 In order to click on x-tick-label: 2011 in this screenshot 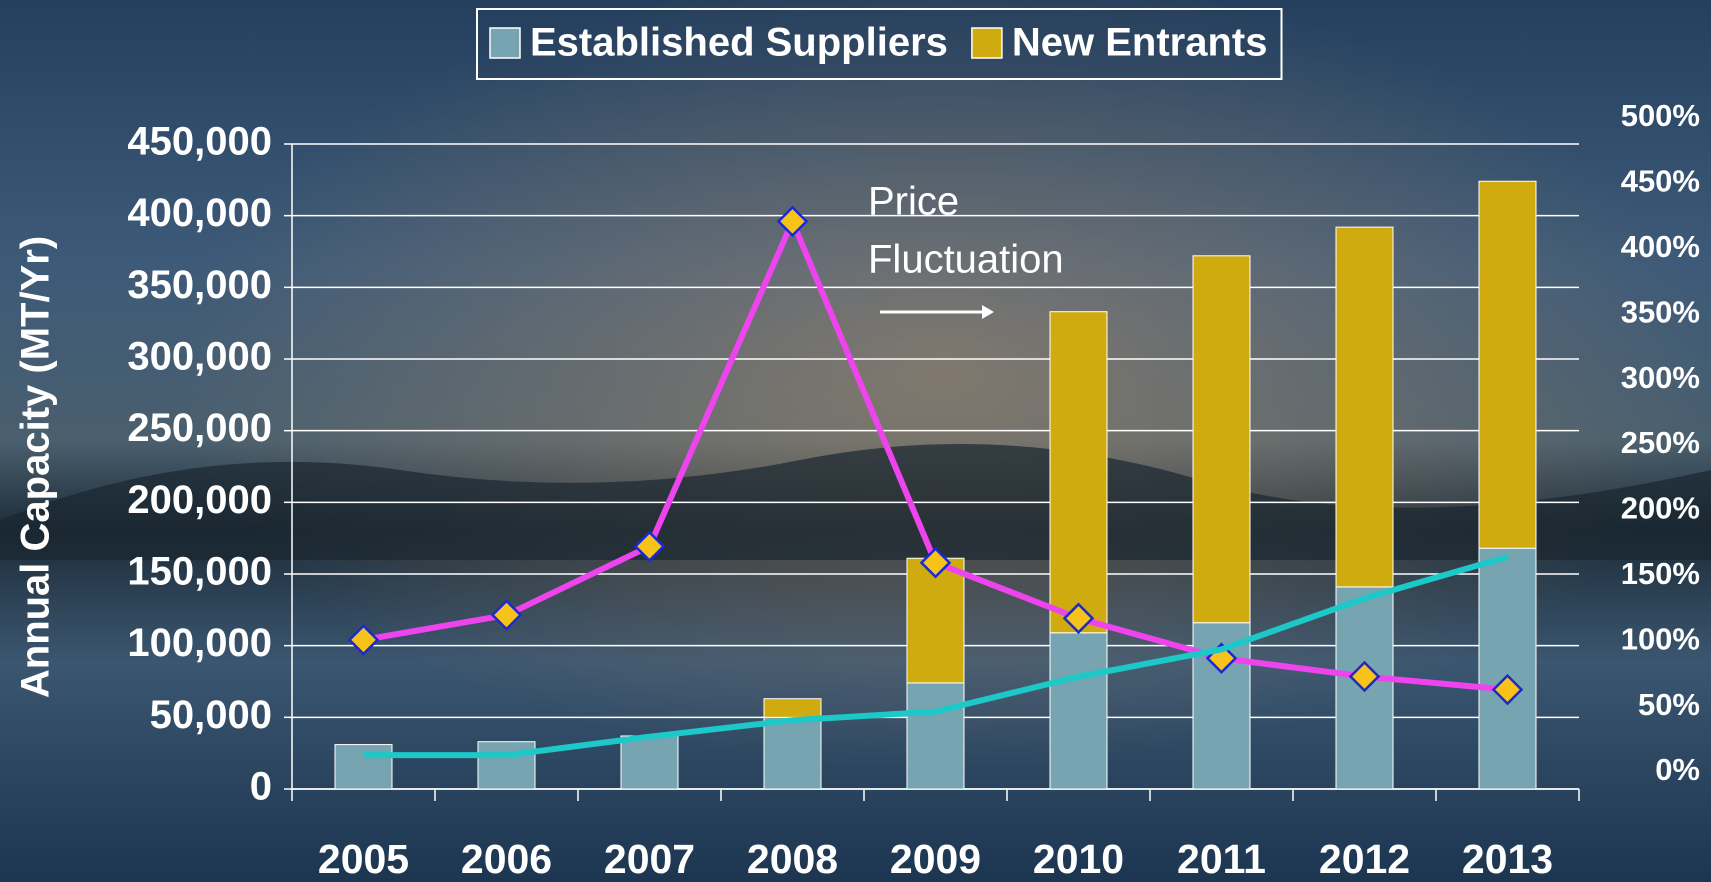, I will do `click(1221, 859)`.